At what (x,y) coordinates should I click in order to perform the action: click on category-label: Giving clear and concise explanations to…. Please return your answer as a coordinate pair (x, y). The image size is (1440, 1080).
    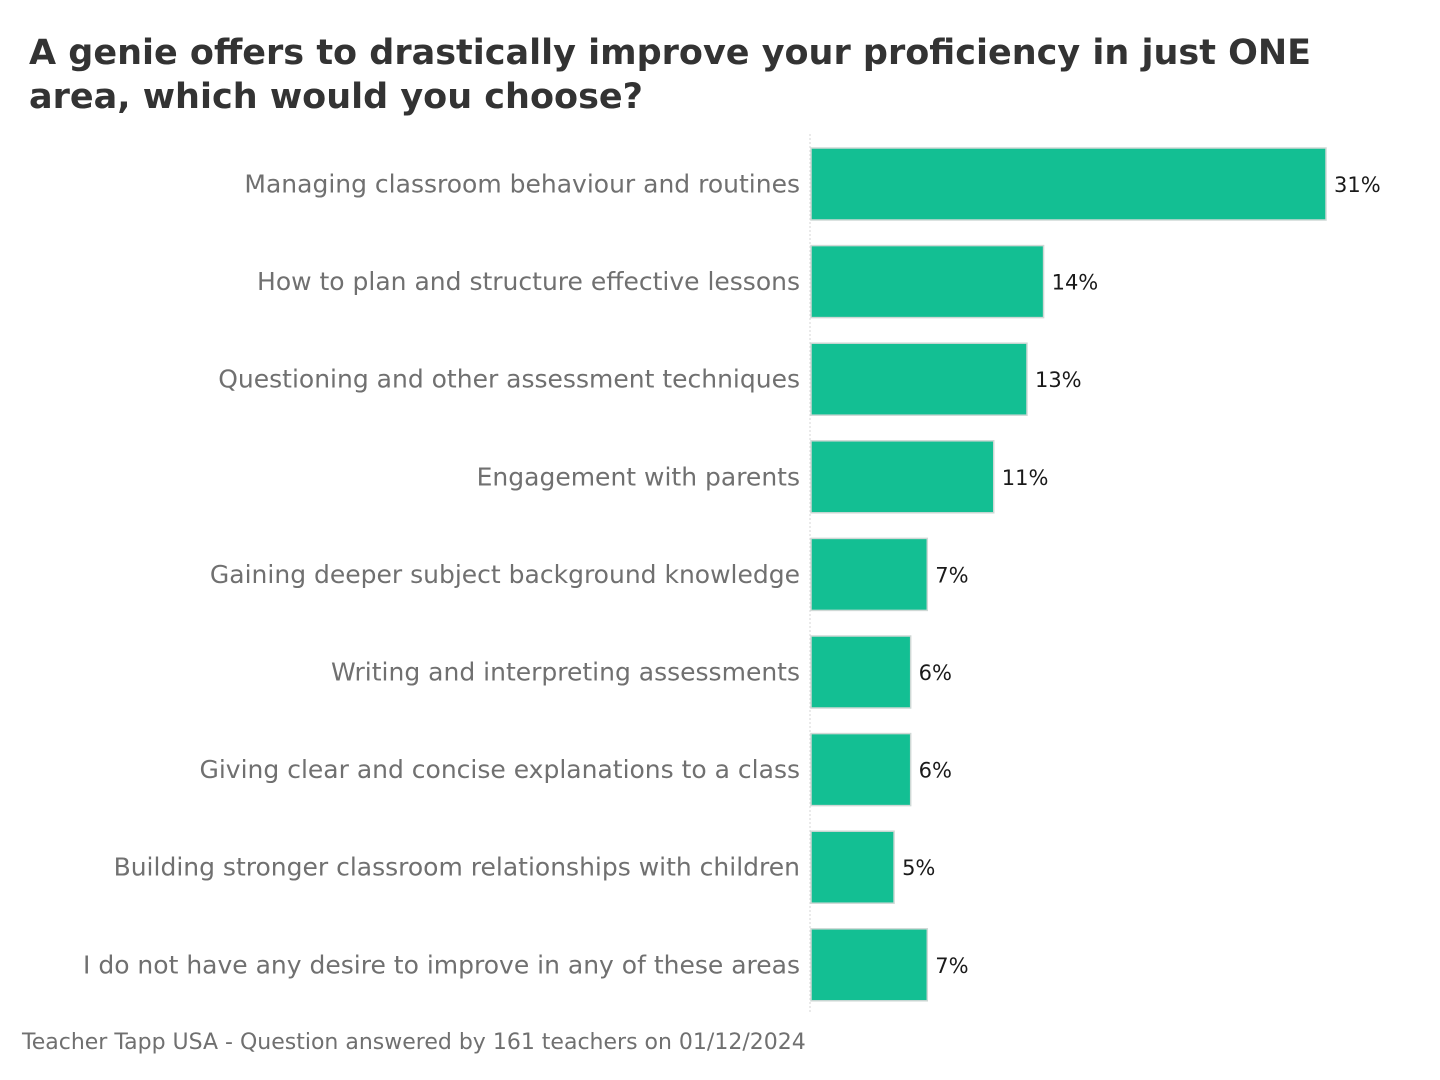
    Looking at the image, I should click on (499, 769).